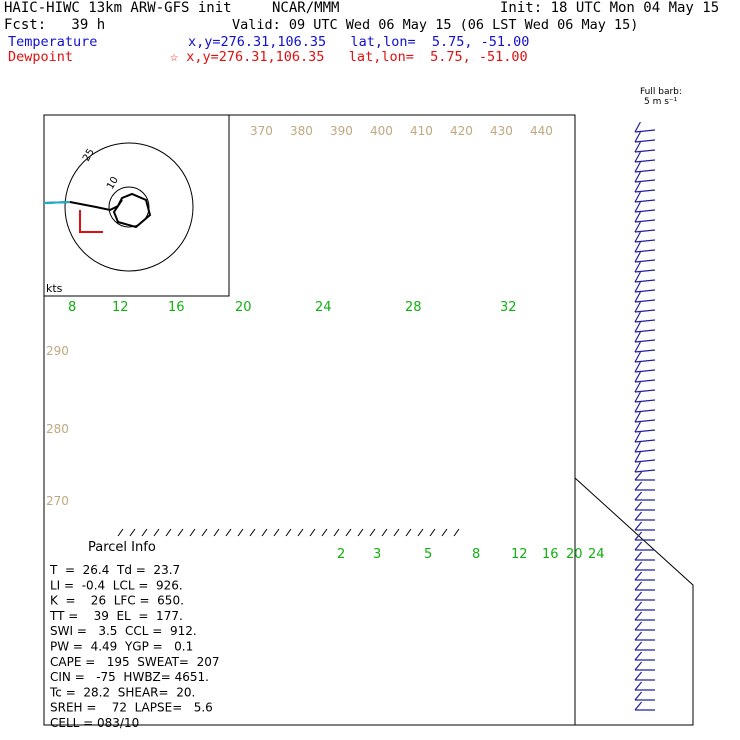  Describe the element at coordinates (116, 585) in the screenshot. I see `parcel-row: LI = -0.4 LCL = 926.` at that location.